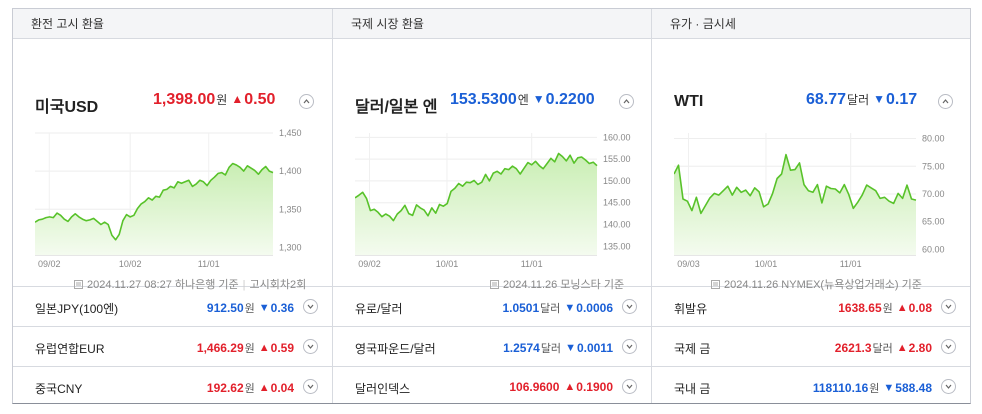 This screenshot has height=414, width=982. I want to click on wti-note-date: 2024.11.26 NYMEX(뉴욕상업거래소) 기준, so click(823, 285).